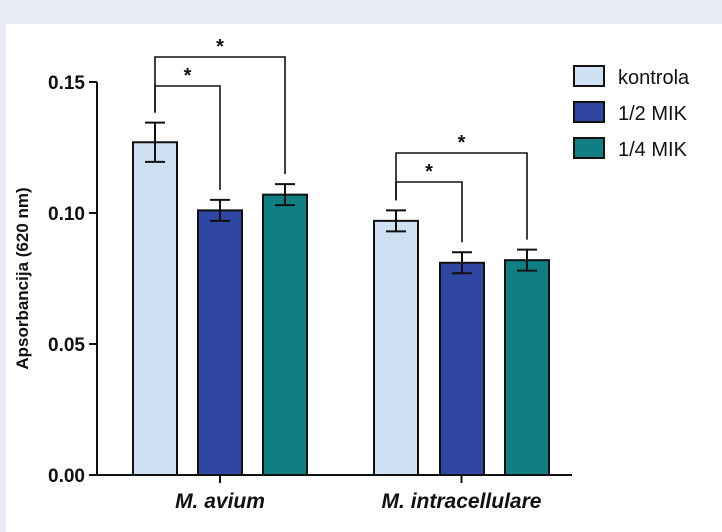 The height and width of the screenshot is (532, 722). What do you see at coordinates (220, 501) in the screenshot?
I see `x-category-label: M. avium` at bounding box center [220, 501].